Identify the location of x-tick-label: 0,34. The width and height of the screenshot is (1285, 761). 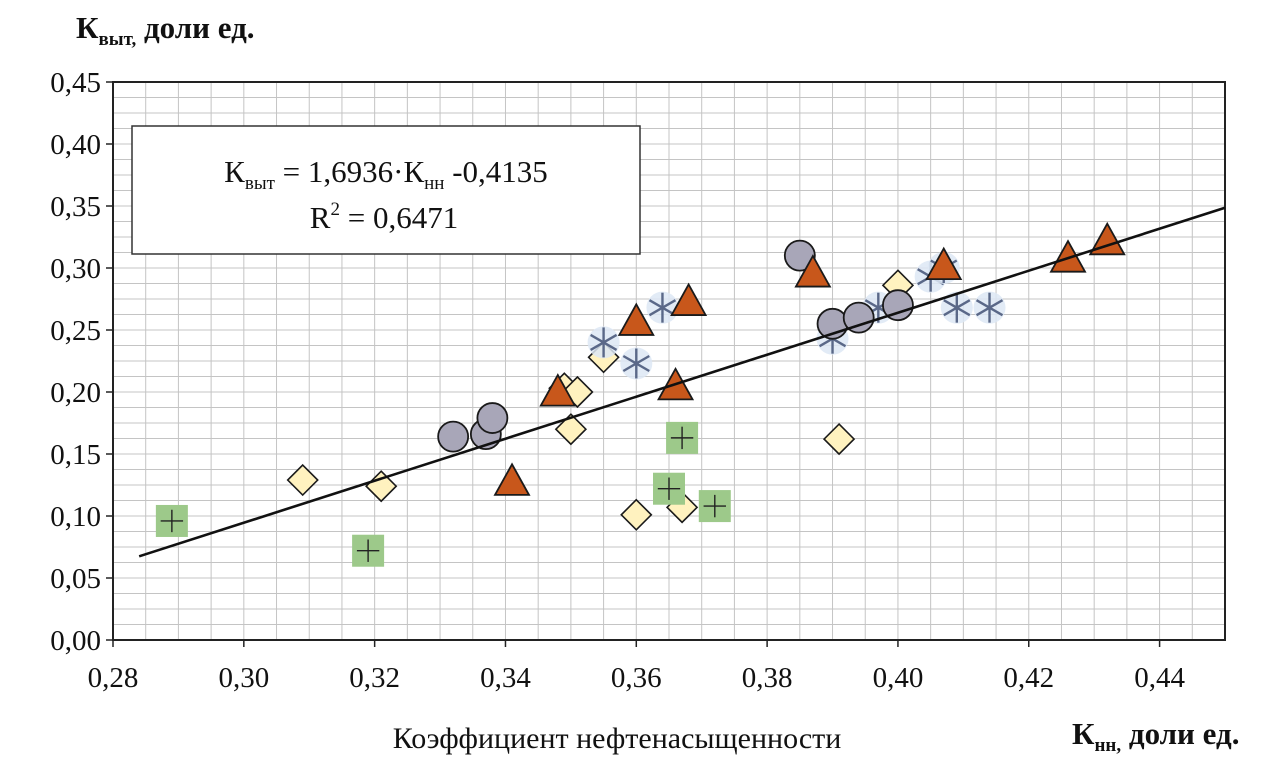
(505, 678).